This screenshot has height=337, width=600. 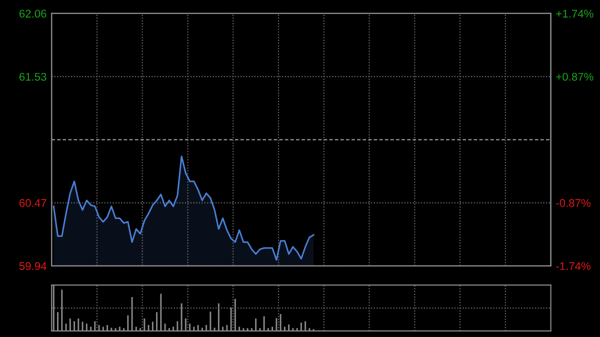 I want to click on y2-tick-label: +1.74%, so click(x=575, y=14).